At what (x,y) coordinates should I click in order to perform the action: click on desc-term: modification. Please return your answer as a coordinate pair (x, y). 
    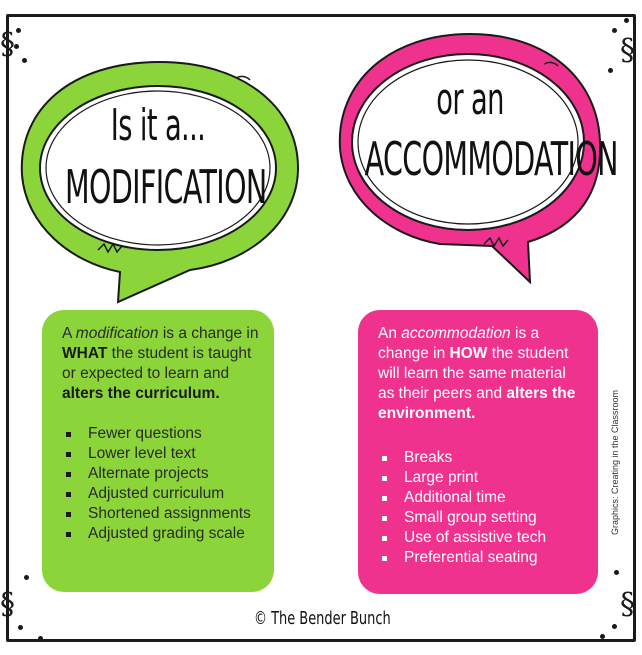
    Looking at the image, I should click on (117, 333).